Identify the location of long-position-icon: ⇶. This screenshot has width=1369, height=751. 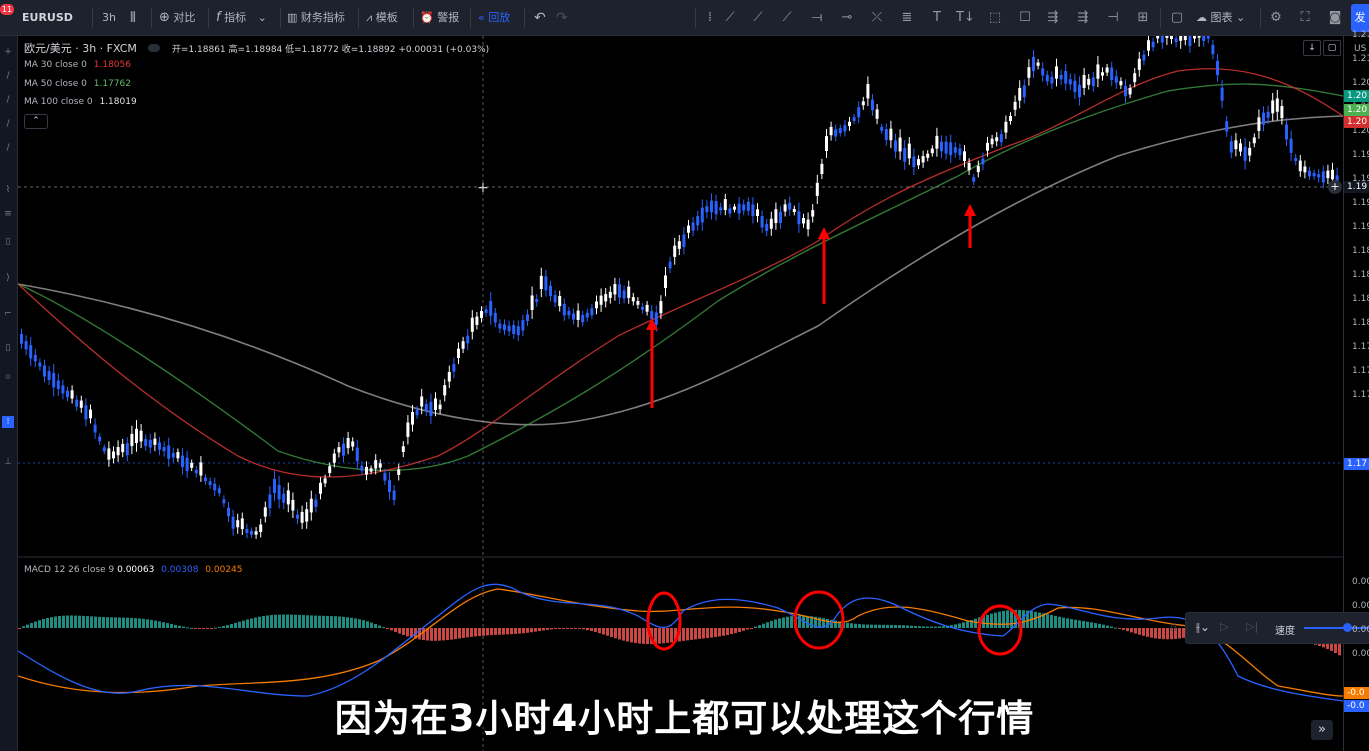
(1053, 17).